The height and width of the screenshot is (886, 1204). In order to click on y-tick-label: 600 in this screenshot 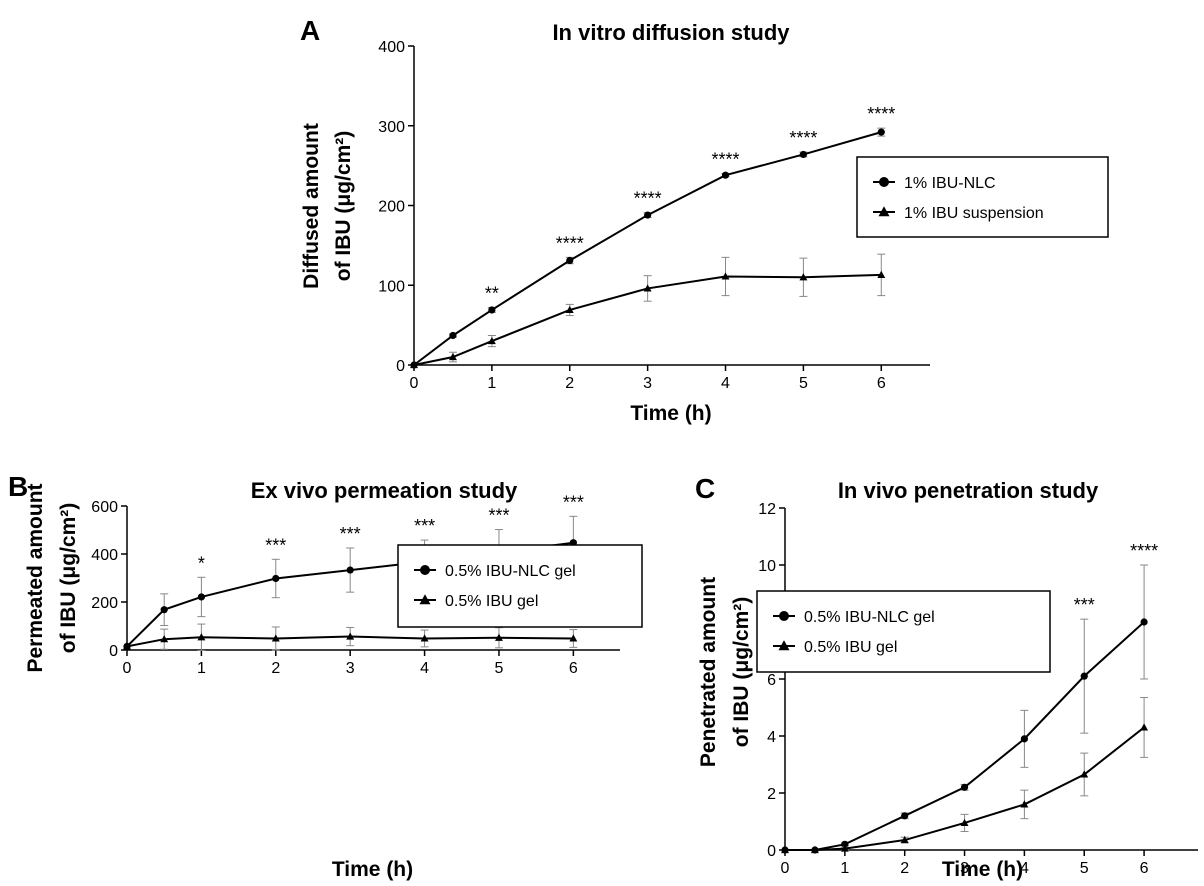, I will do `click(104, 507)`.